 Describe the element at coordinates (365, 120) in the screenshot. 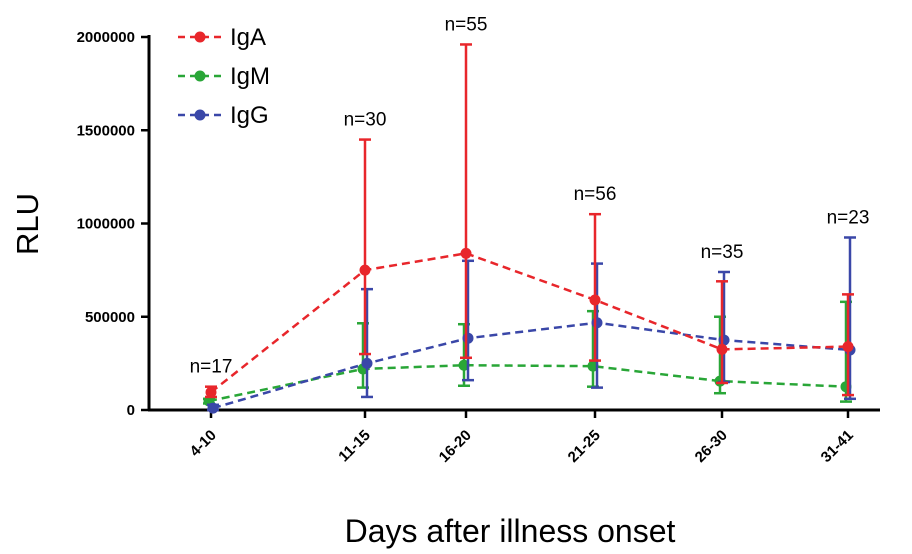

I see `sample-size-label: n=30` at that location.